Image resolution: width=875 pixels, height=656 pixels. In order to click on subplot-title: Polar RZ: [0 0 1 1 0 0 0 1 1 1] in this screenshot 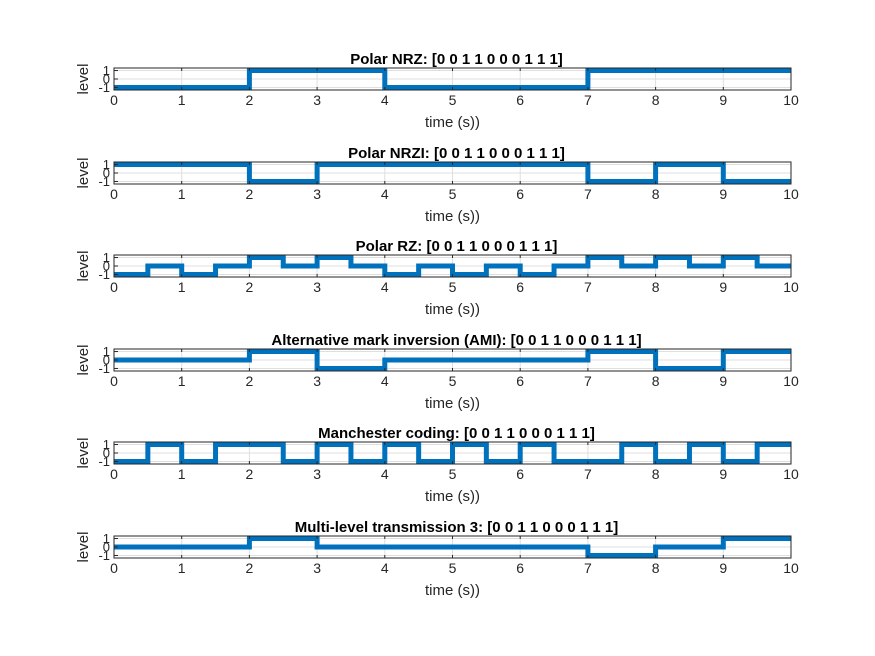, I will do `click(457, 246)`.